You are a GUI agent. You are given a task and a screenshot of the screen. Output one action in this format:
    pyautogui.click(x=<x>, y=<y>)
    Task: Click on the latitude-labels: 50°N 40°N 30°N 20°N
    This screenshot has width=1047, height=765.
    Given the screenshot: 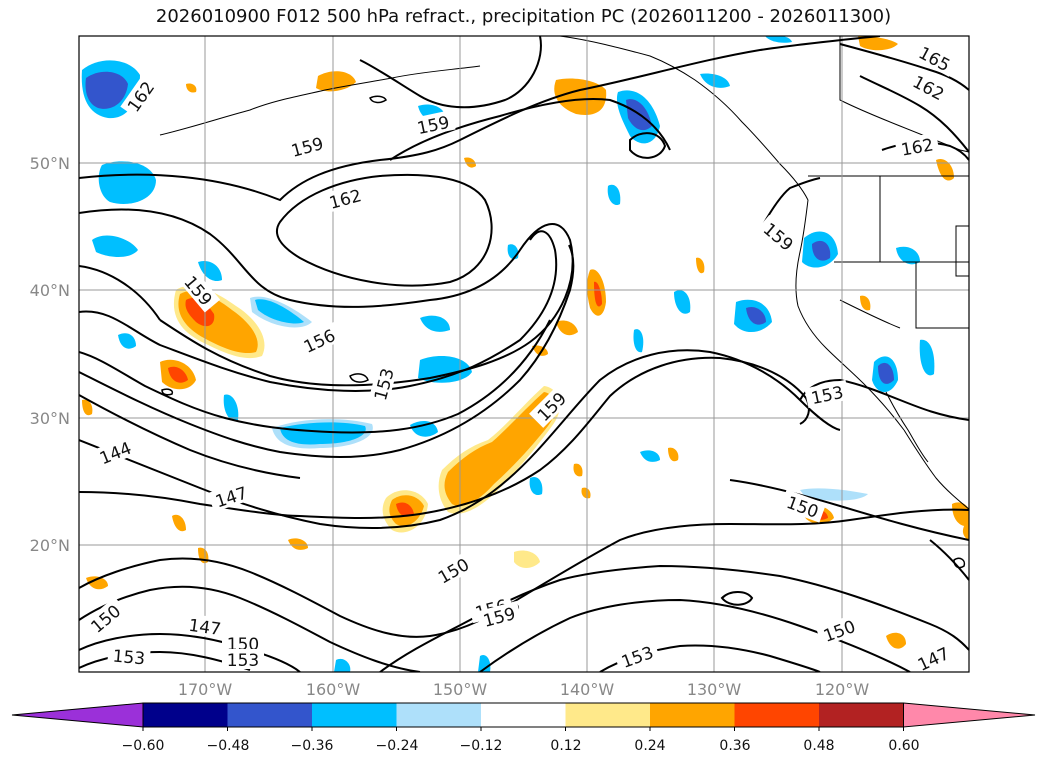 What is the action you would take?
    pyautogui.click(x=50, y=354)
    